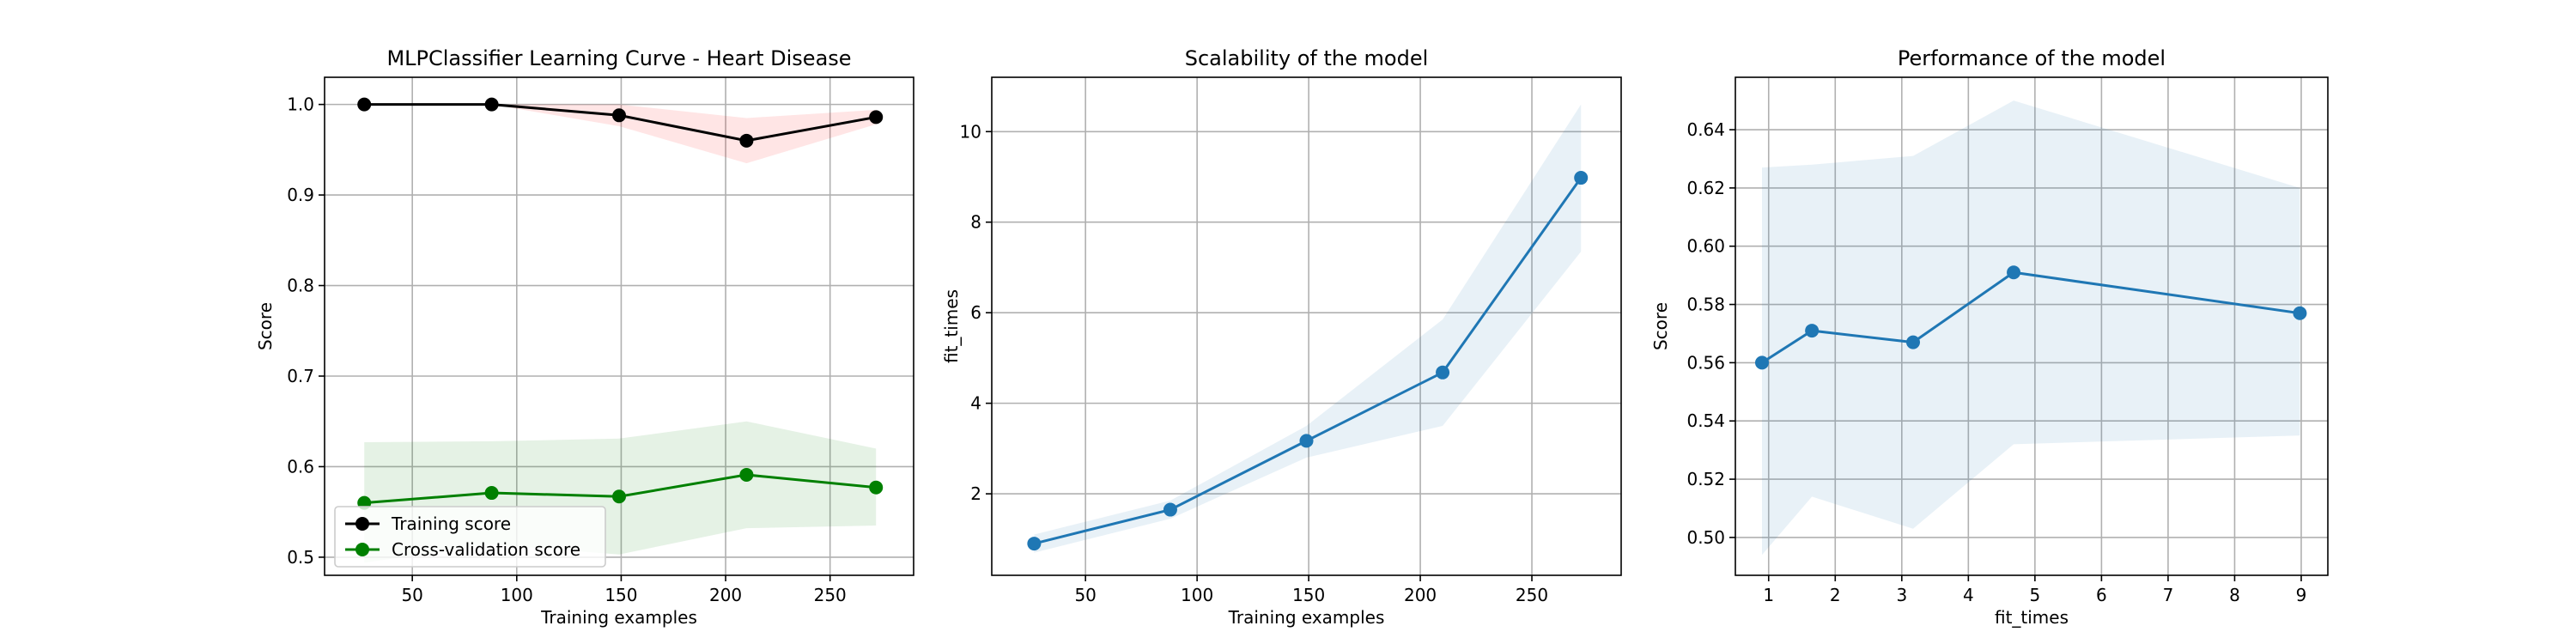 Image resolution: width=2576 pixels, height=644 pixels. Describe the element at coordinates (1705, 129) in the screenshot. I see `y-tick-label: 0.64` at that location.